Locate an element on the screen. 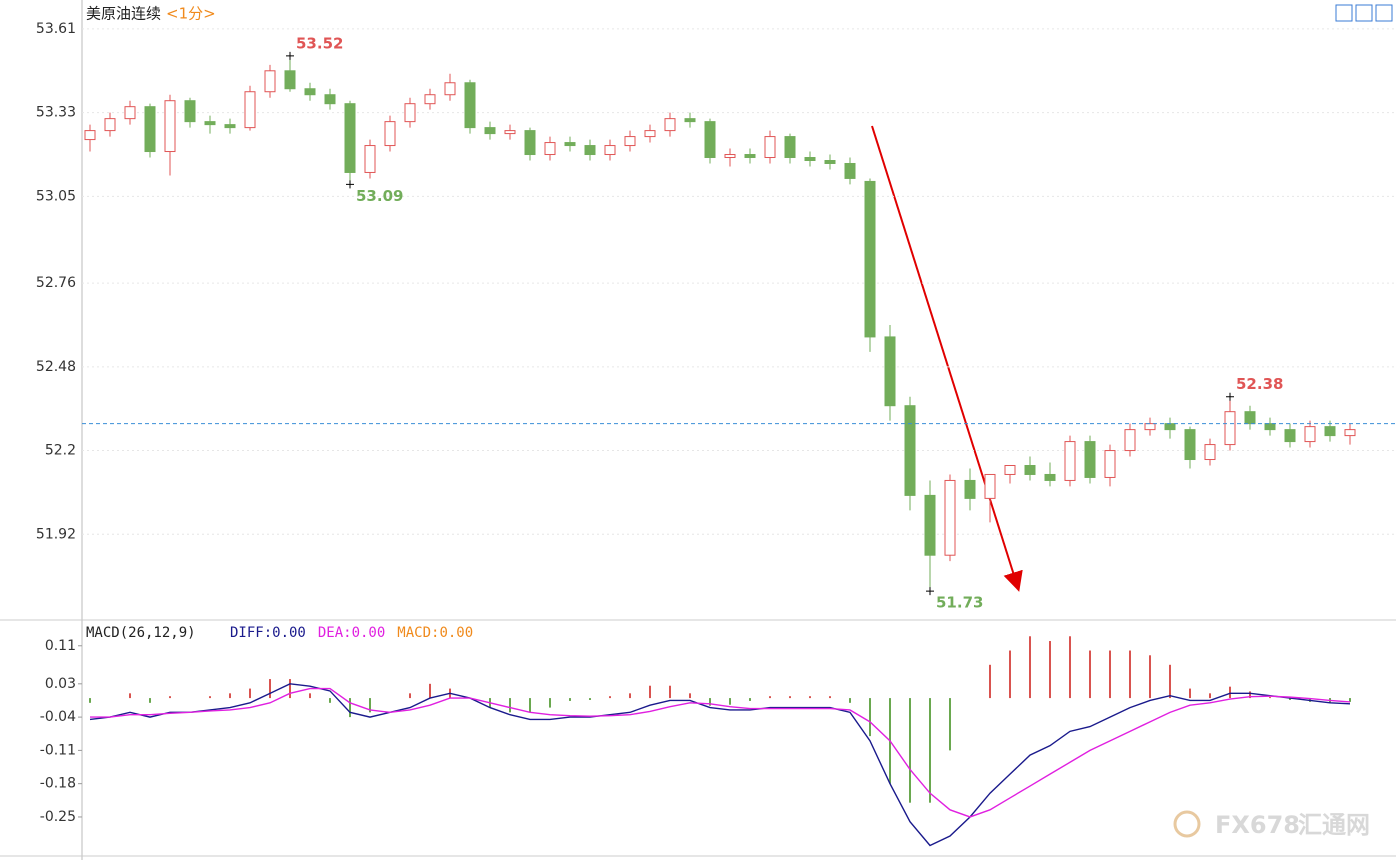 This screenshot has width=1396, height=860. y-tick-label: -0.04 is located at coordinates (58, 717).